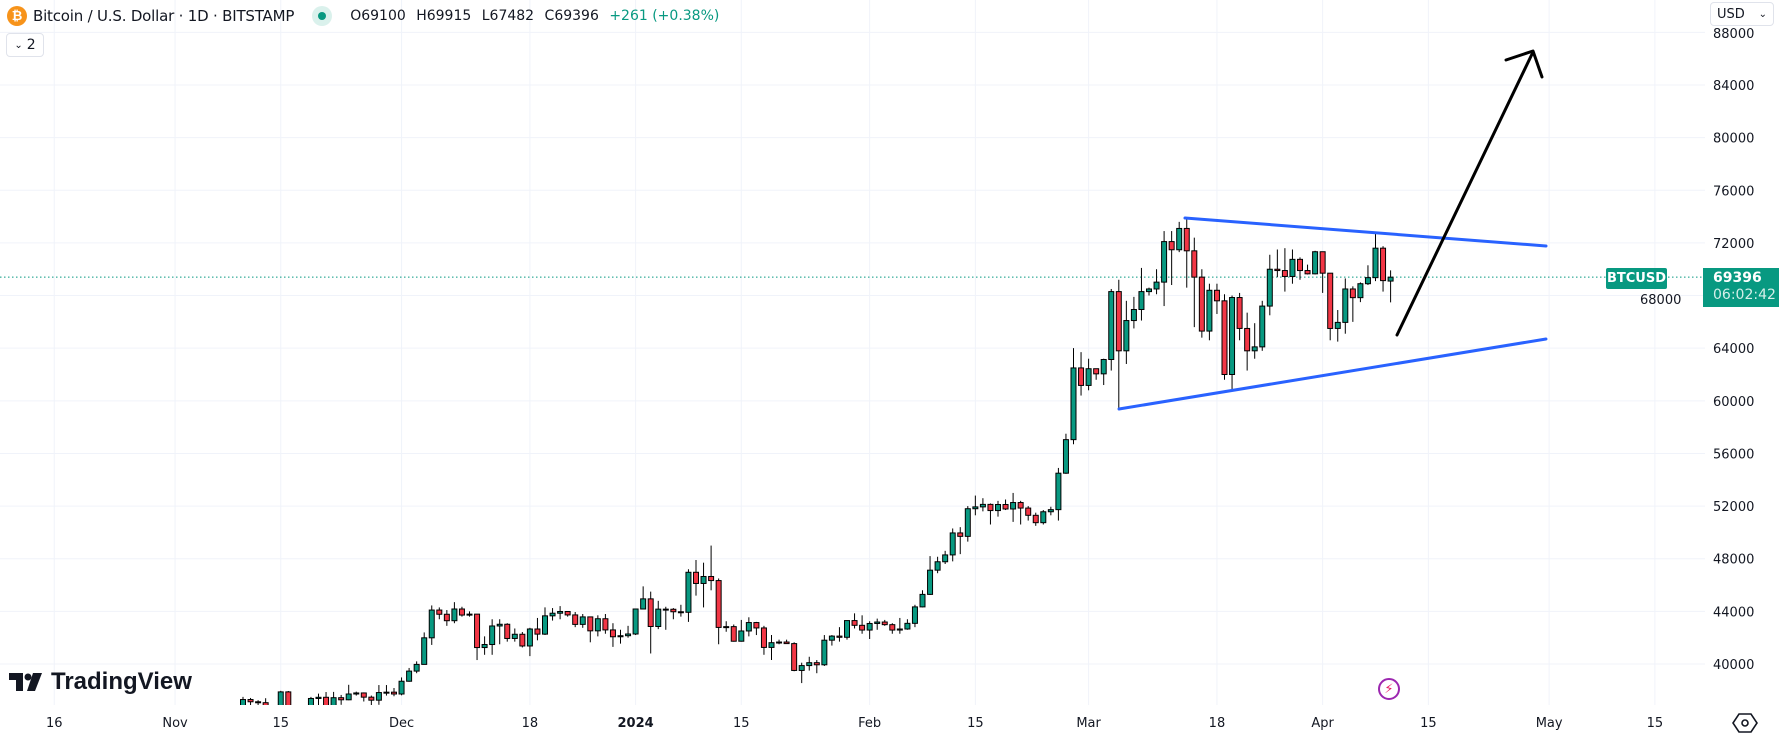 The image size is (1782, 739). I want to click on currency-selector: USD ⌄, so click(1742, 14).